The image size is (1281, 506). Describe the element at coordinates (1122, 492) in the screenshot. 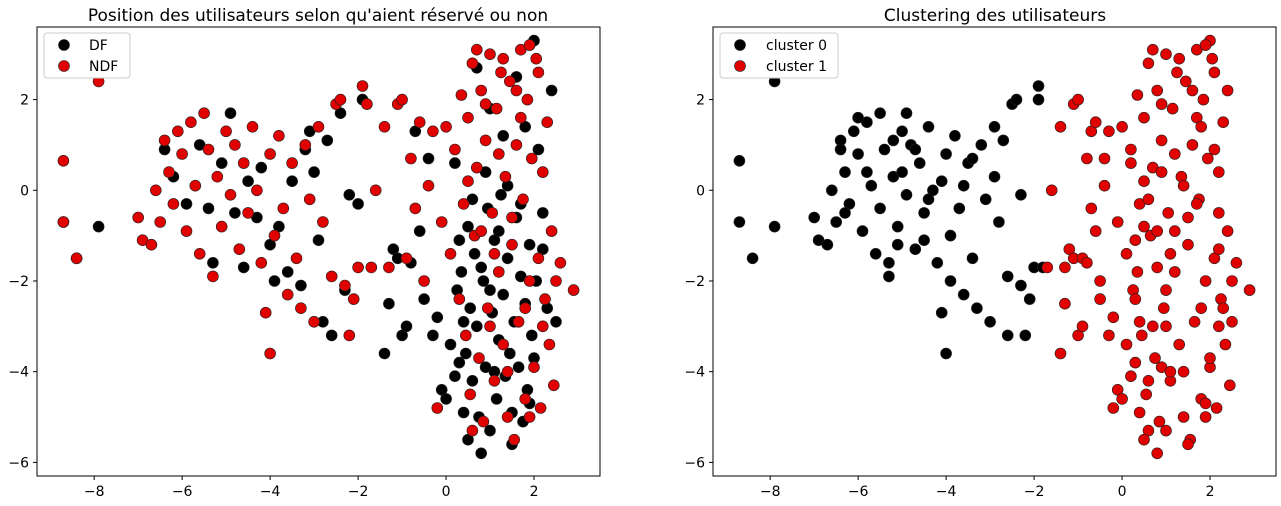

I see `x-tick-label: 0` at that location.